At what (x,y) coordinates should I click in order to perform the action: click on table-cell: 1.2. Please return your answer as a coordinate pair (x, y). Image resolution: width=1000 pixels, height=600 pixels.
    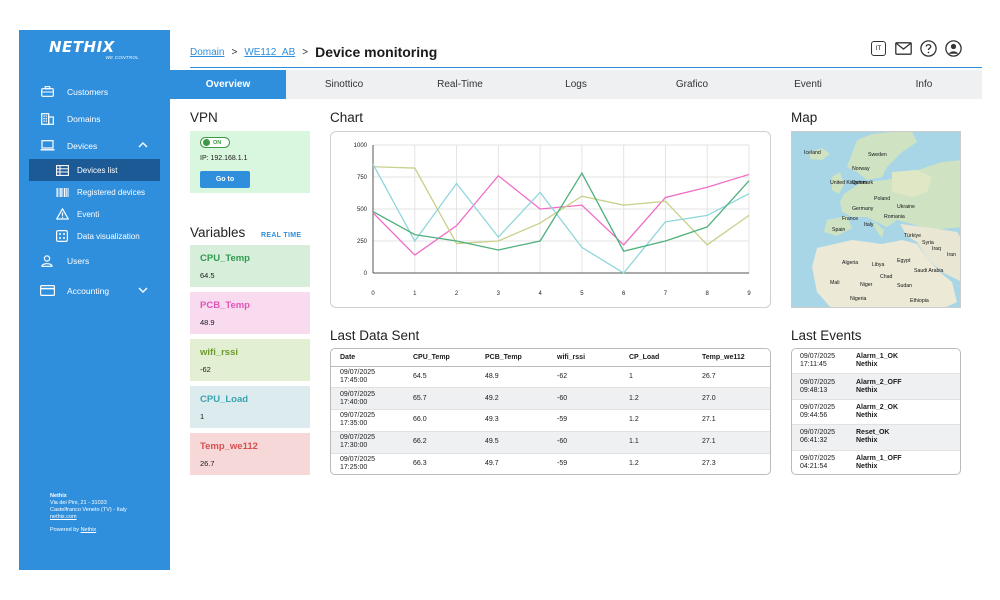
    Looking at the image, I should click on (656, 399).